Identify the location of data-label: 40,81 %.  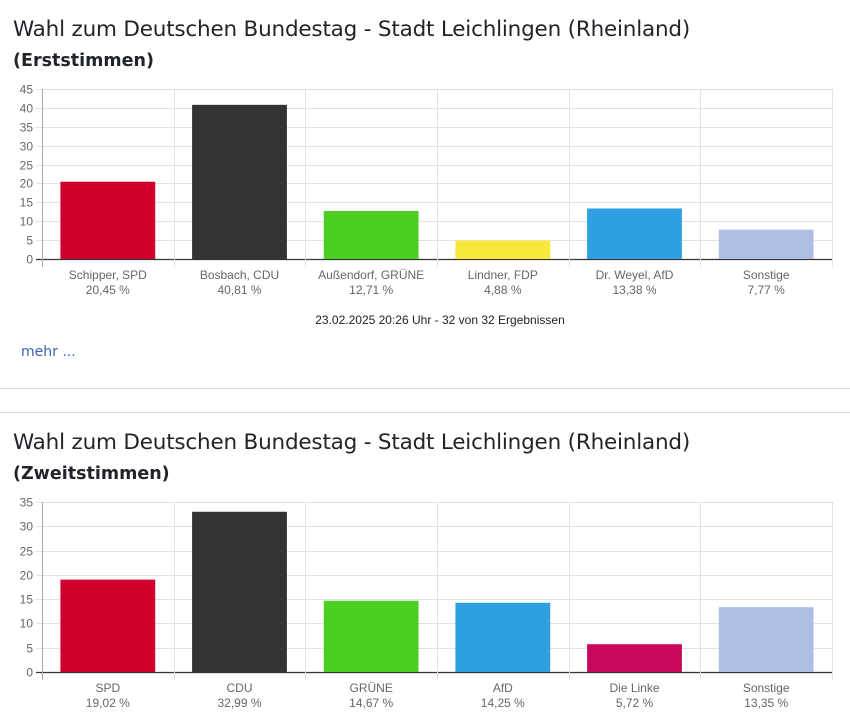
(239, 290).